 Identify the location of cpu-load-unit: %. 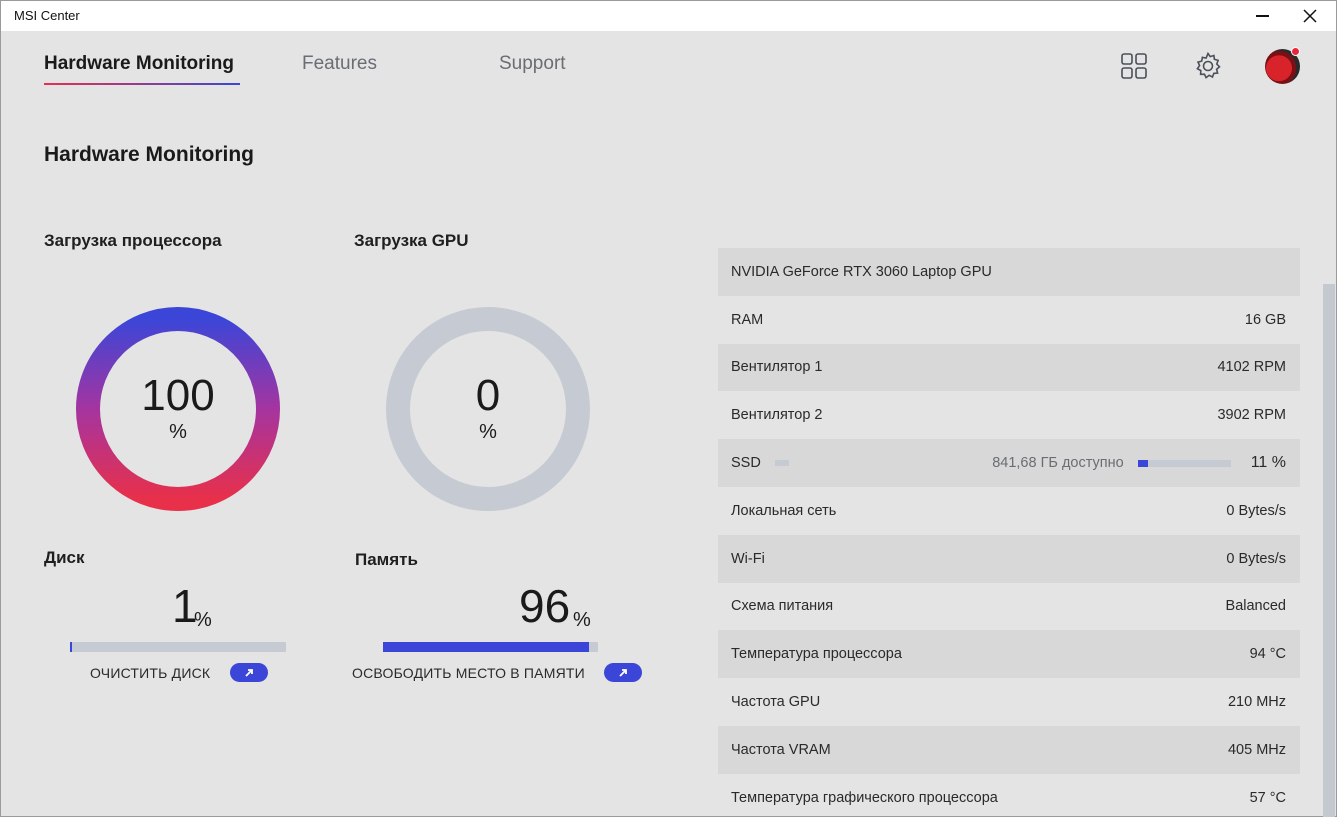
(178, 432).